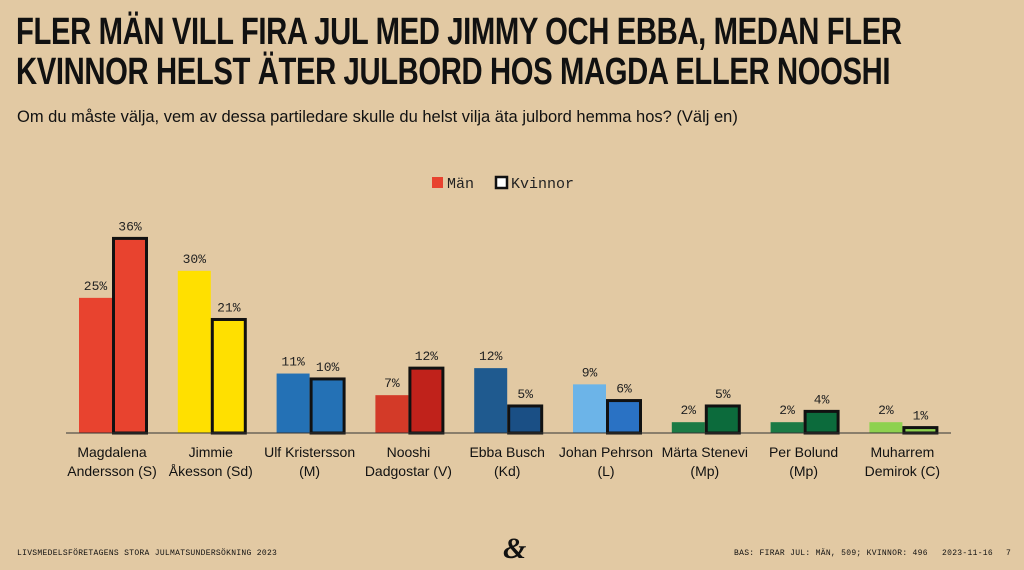 The height and width of the screenshot is (570, 1024). I want to click on value-label: 4%, so click(822, 399).